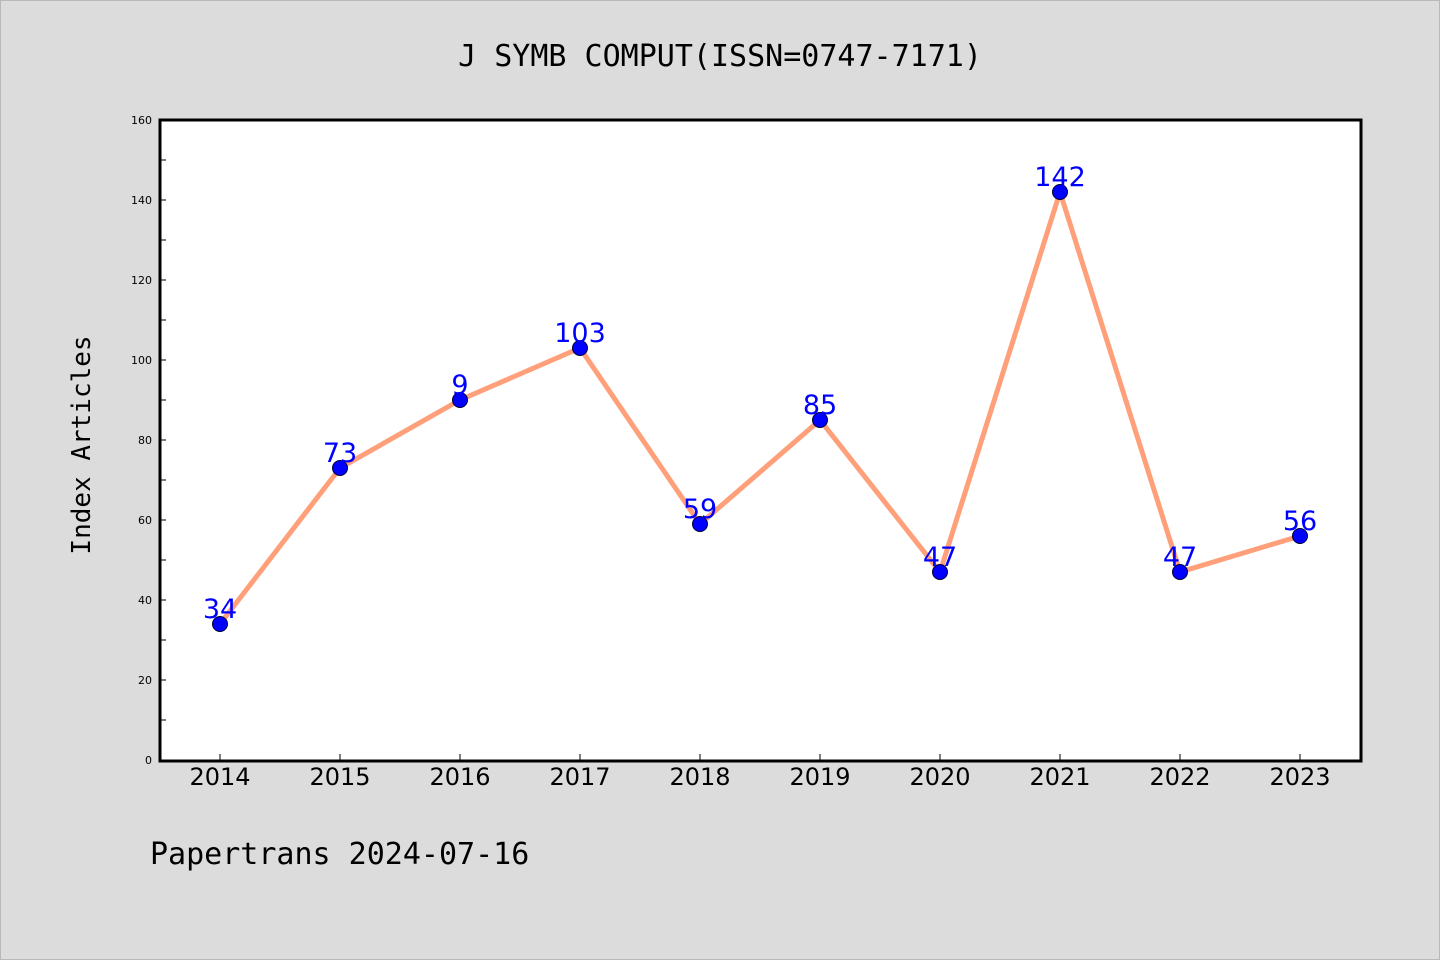  I want to click on data-label: 85, so click(820, 405).